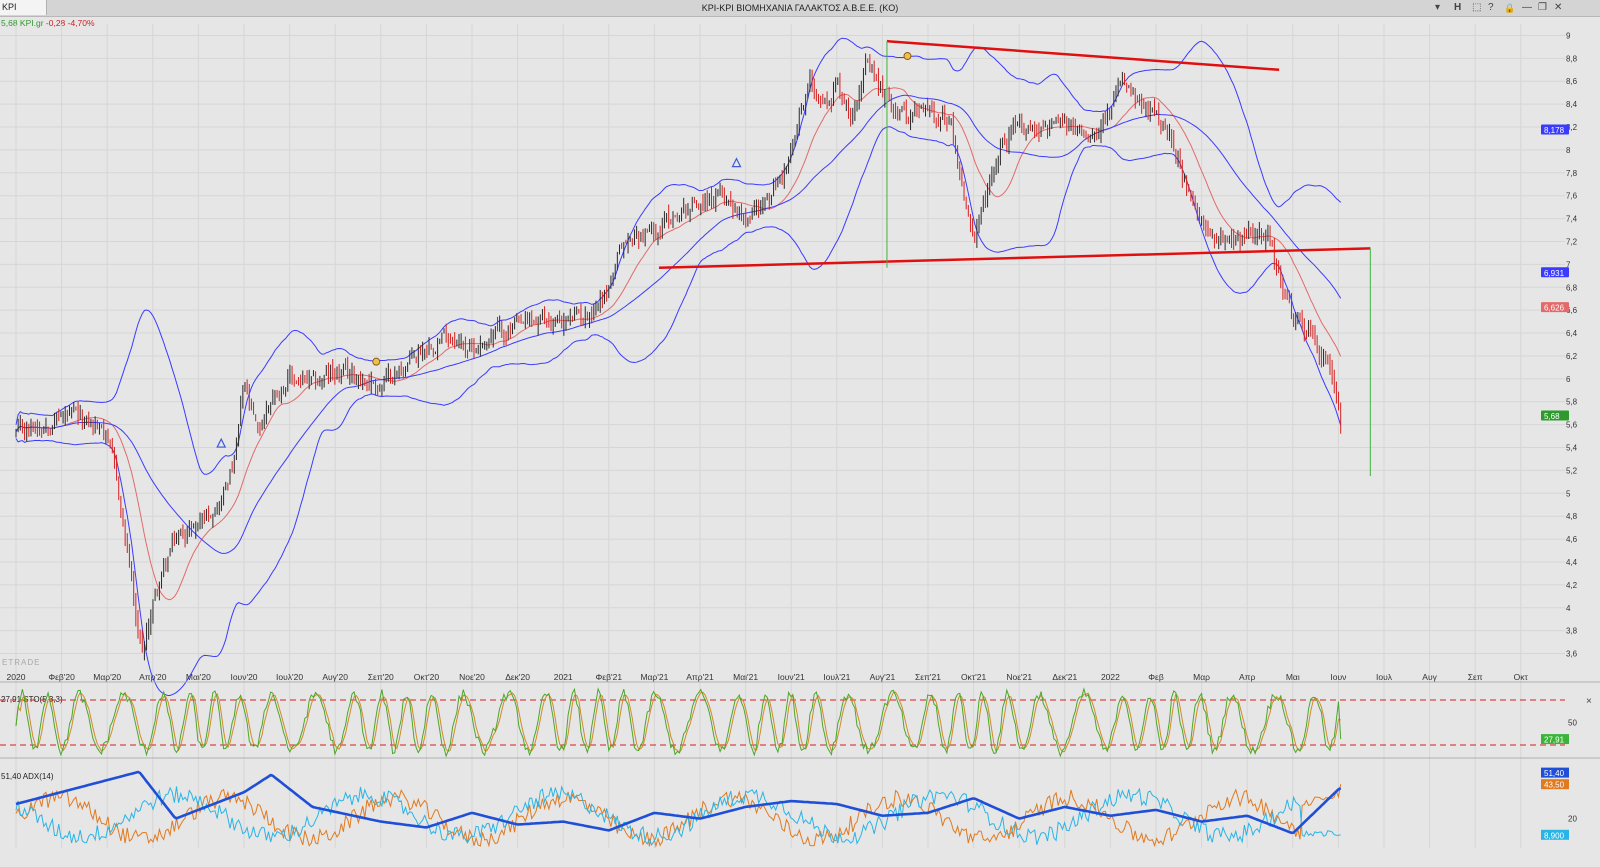 The image size is (1600, 867). I want to click on h-button: H, so click(1458, 7).